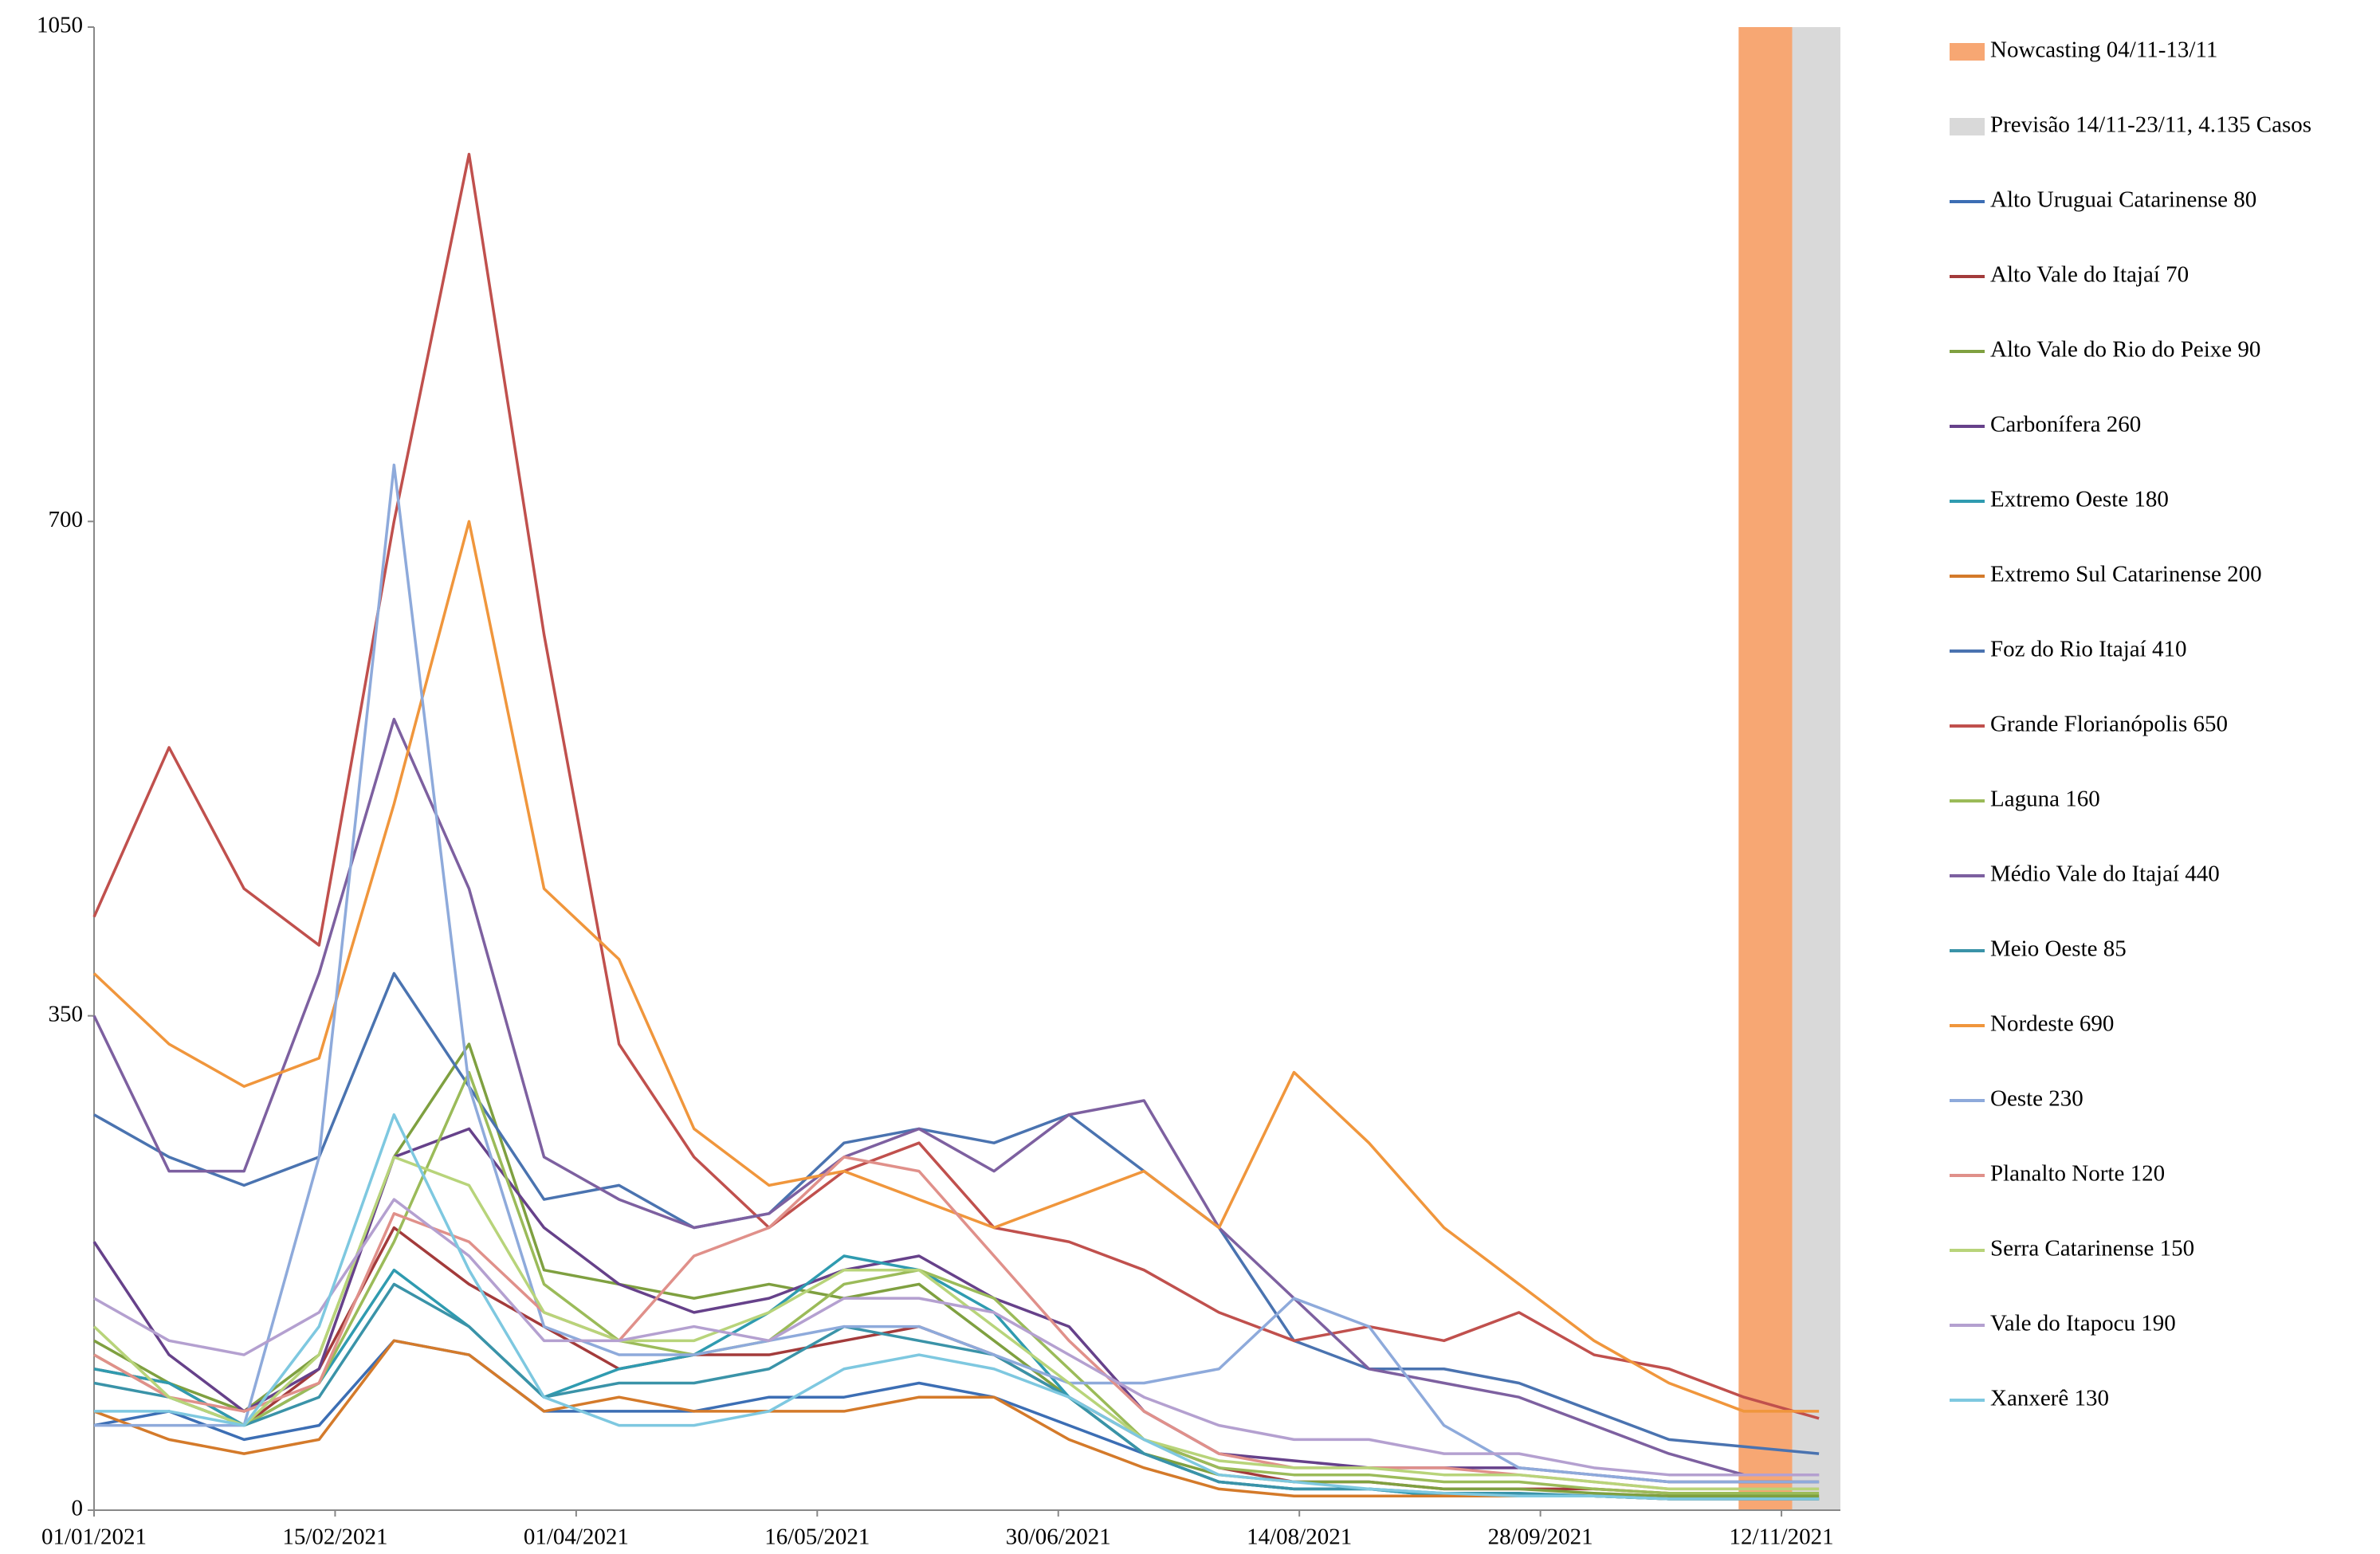  I want to click on legend-label: Vale do Itapocu 190, so click(2083, 1323).